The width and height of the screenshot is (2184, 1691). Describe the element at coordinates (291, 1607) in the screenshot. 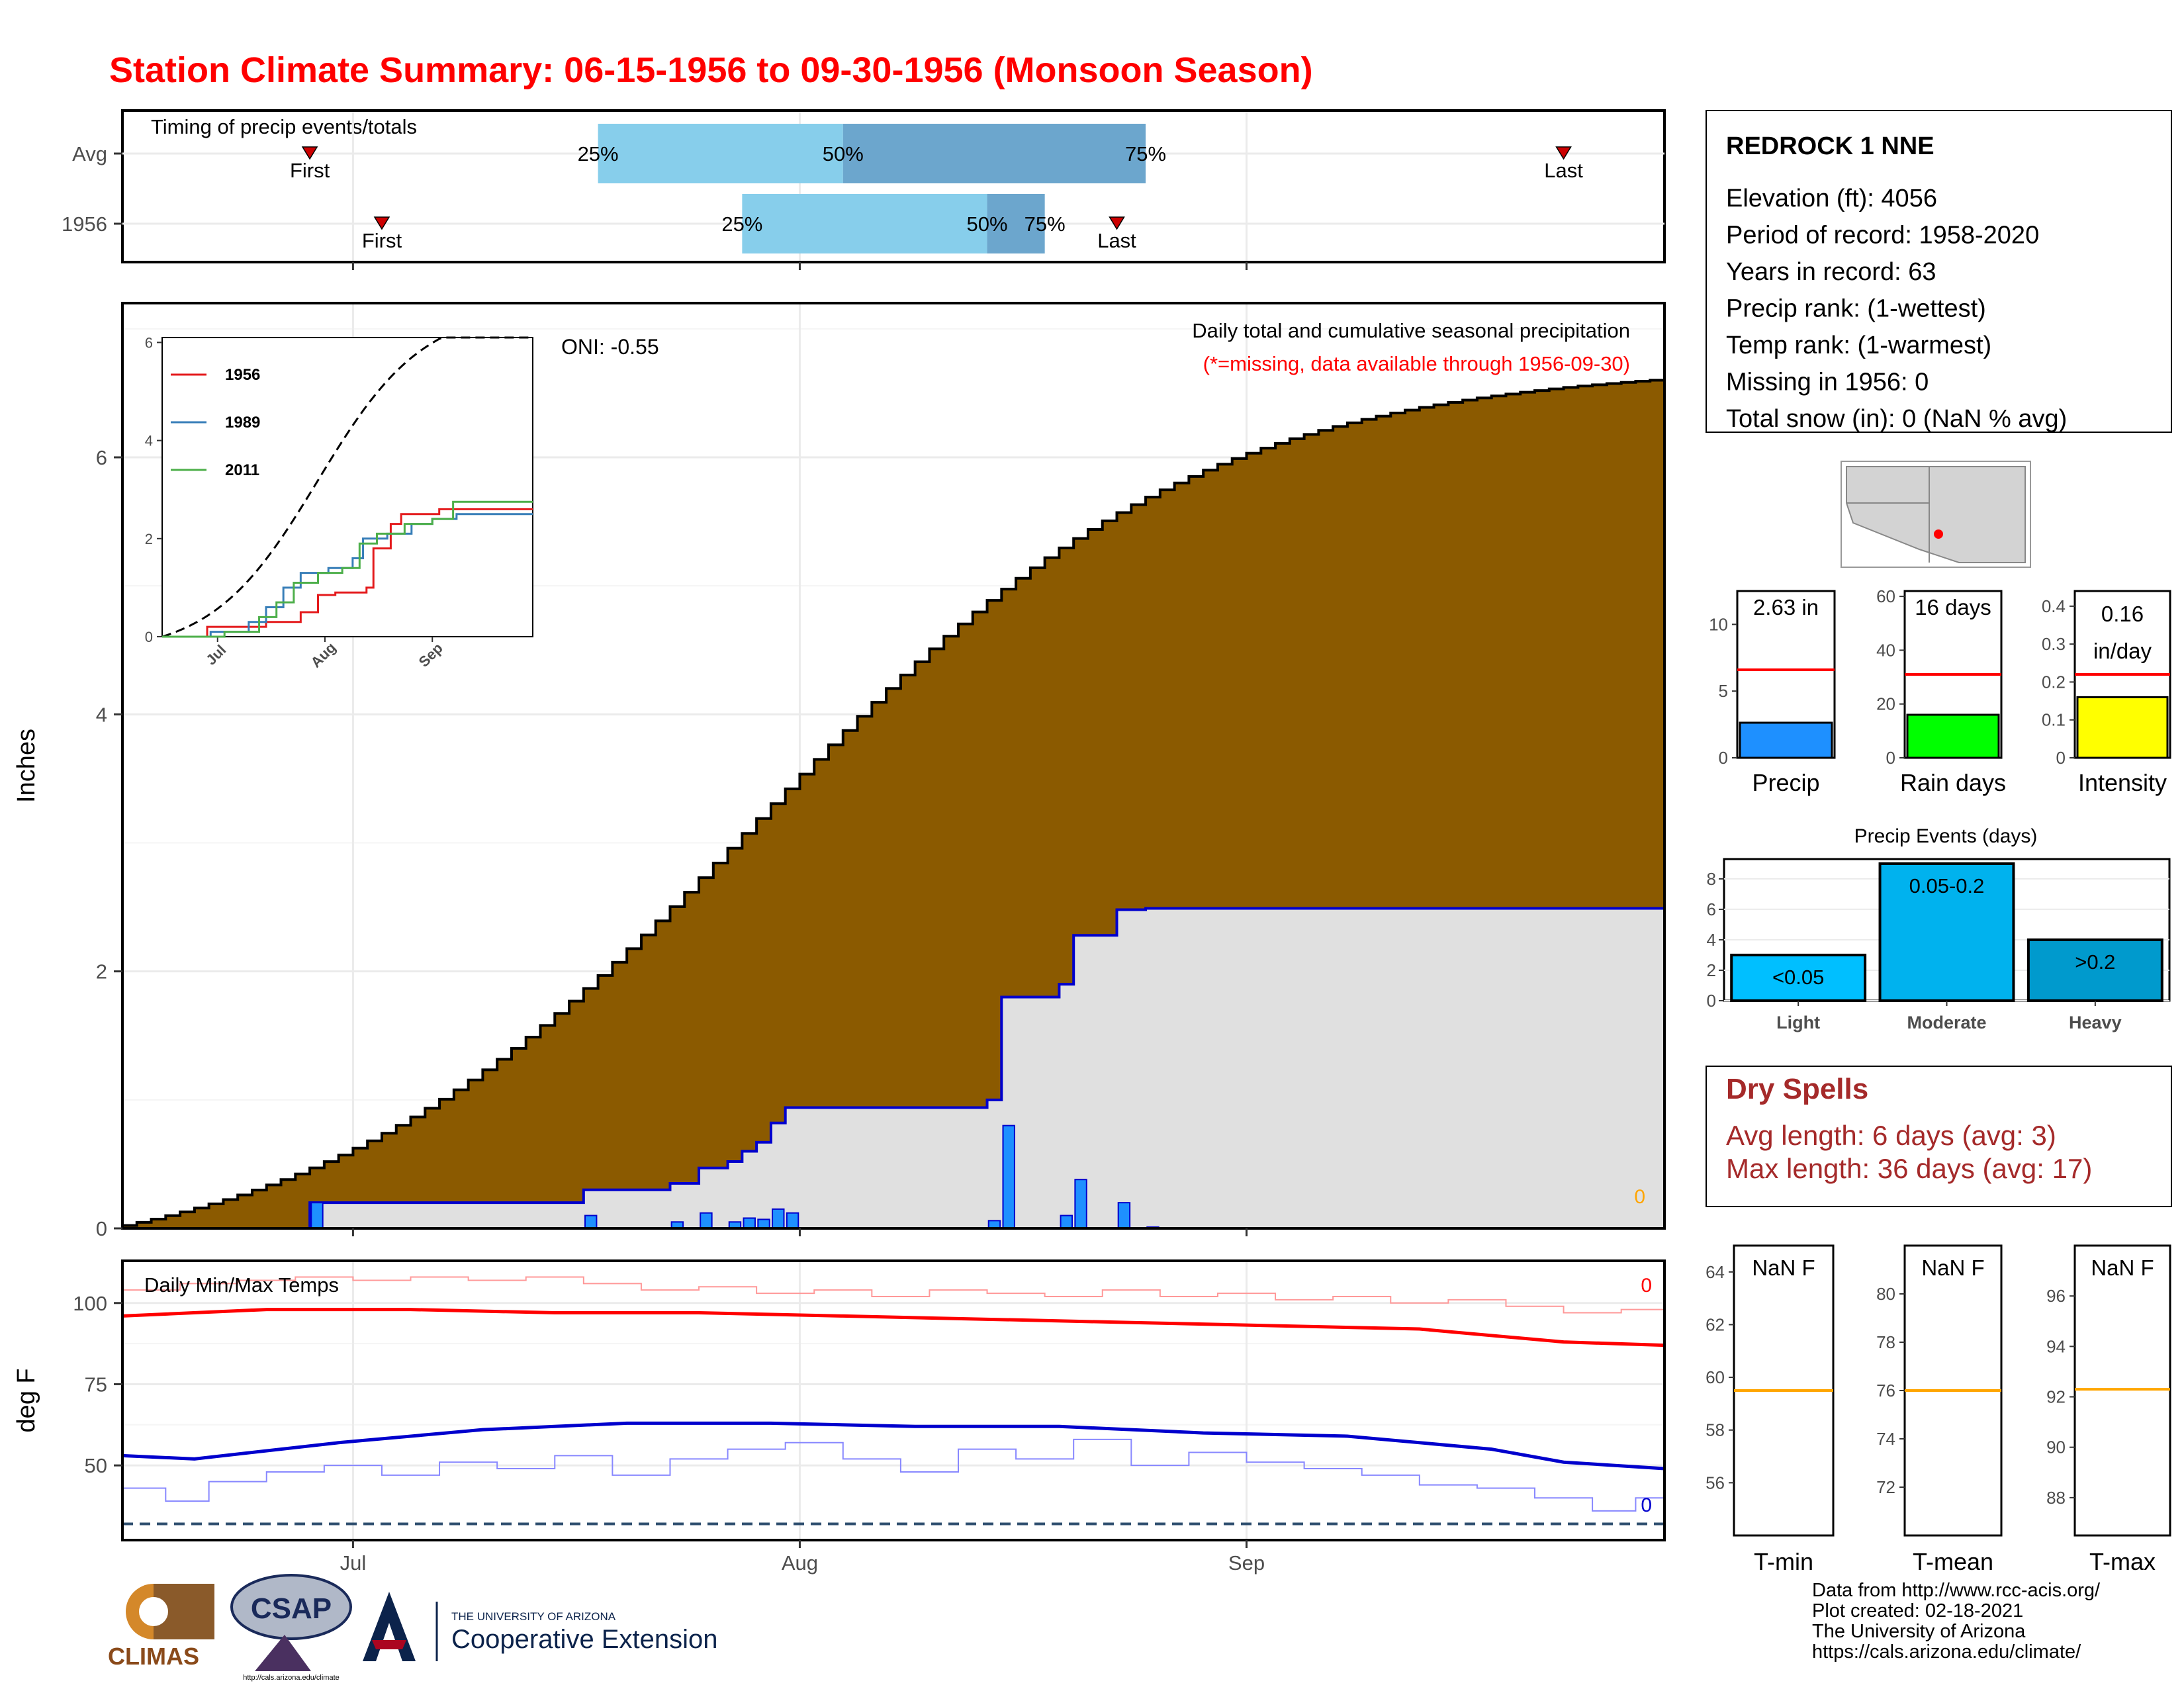

I see `csap-cloud-shape` at that location.